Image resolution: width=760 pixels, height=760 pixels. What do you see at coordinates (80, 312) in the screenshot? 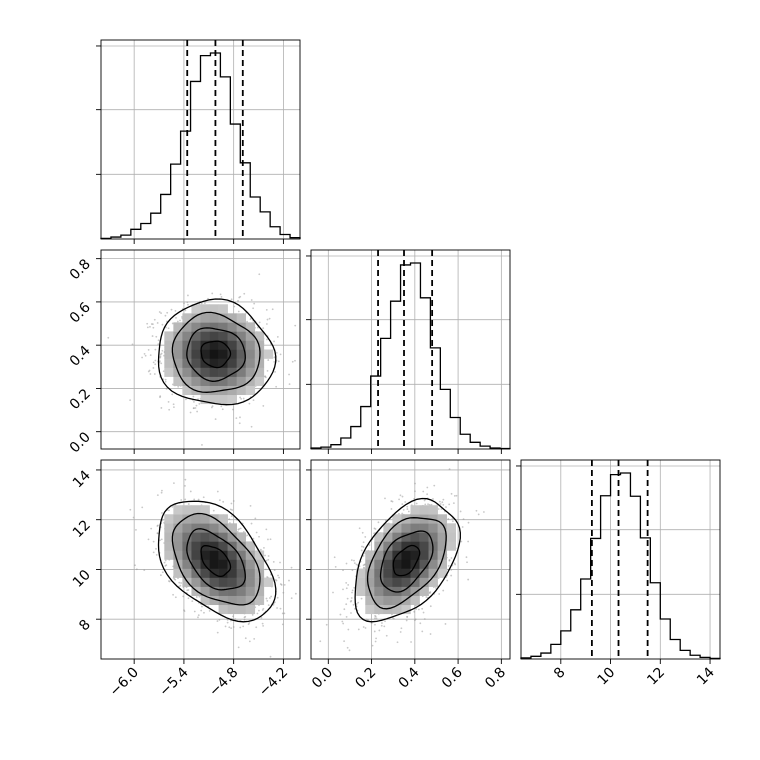
I see `y-tick-label: 0.6` at bounding box center [80, 312].